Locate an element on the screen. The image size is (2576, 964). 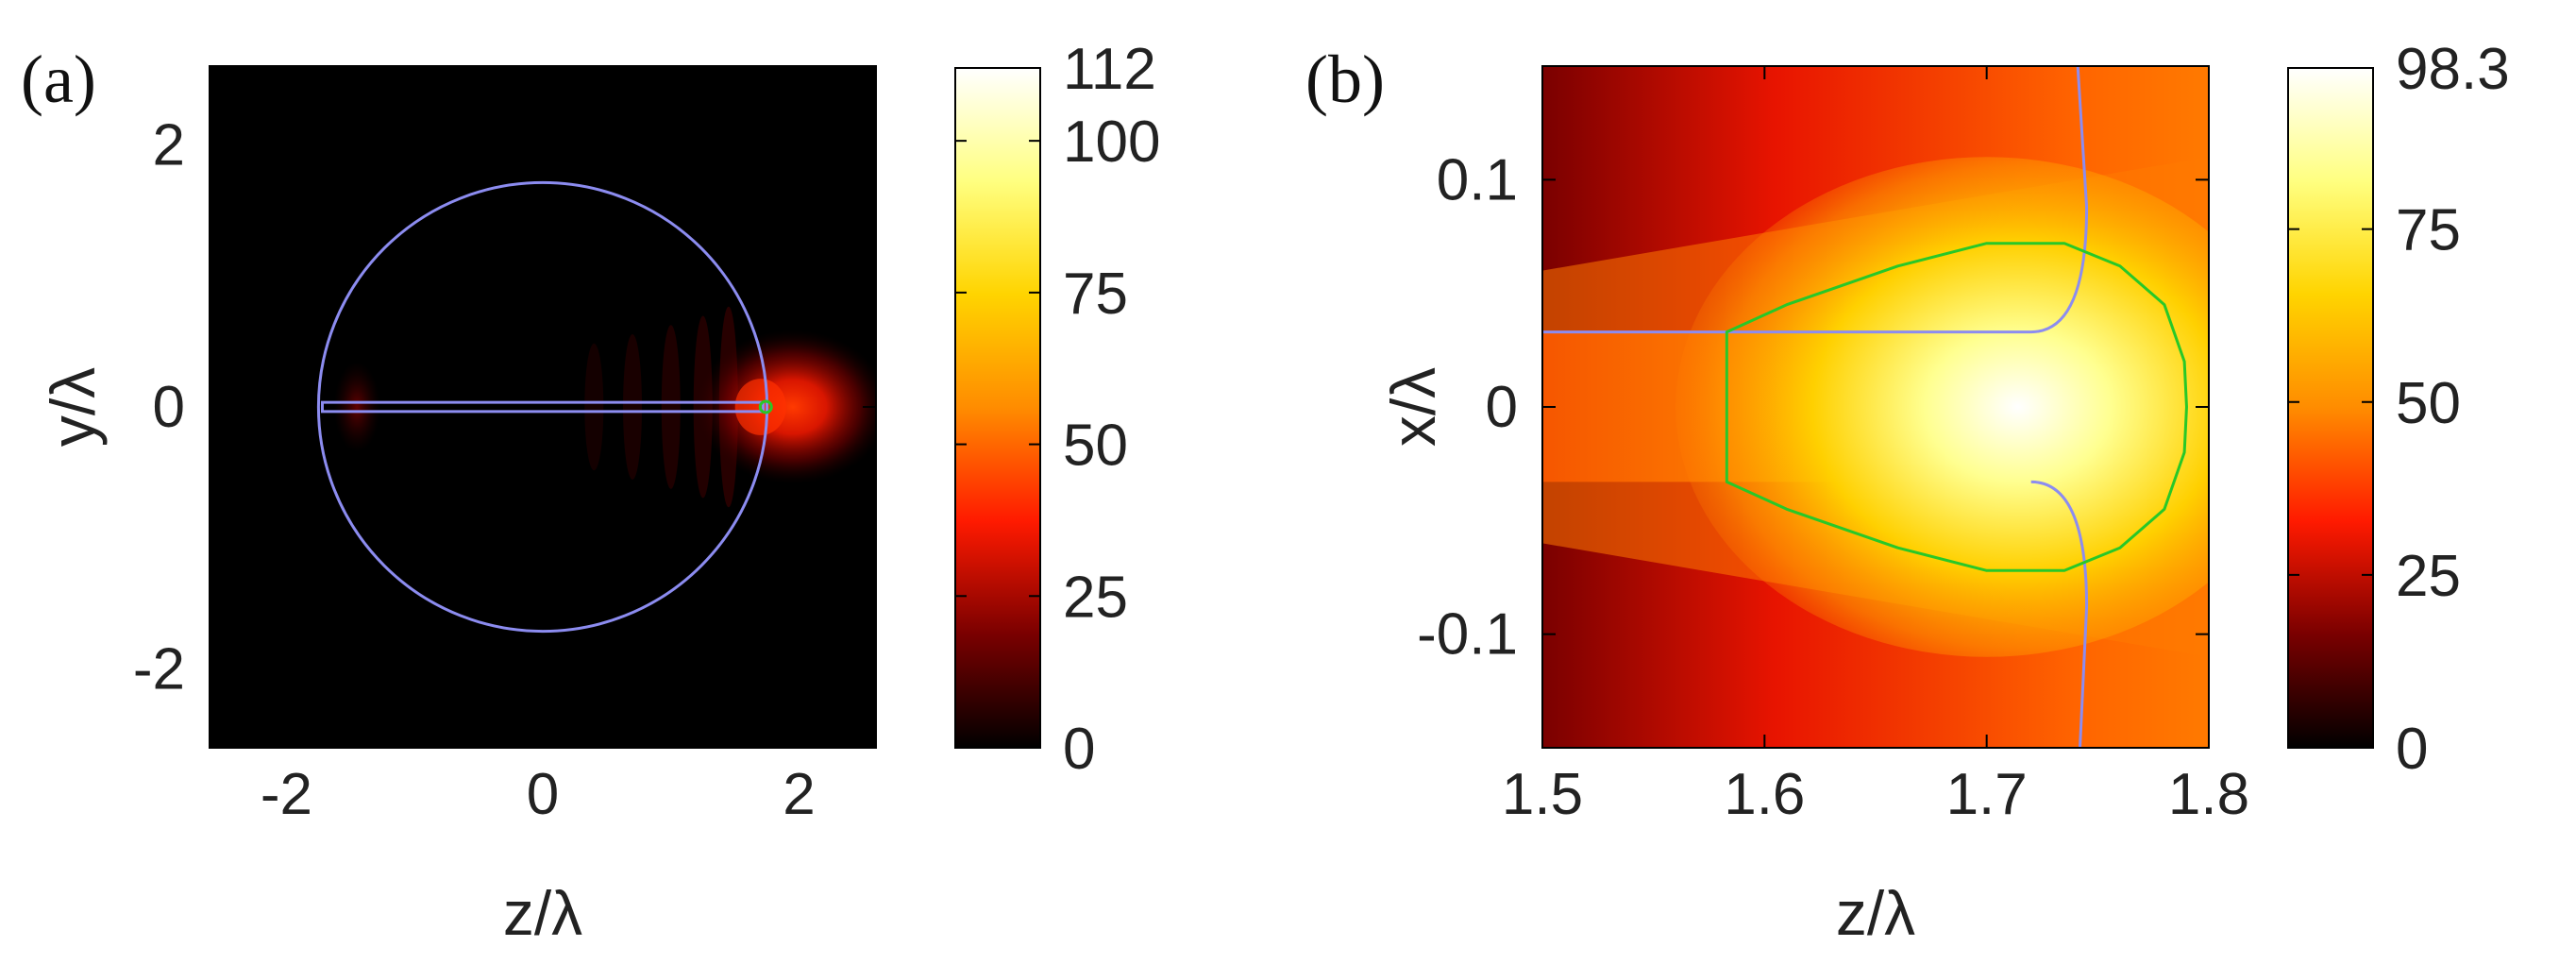
panel-label: (a) is located at coordinates (59, 79).